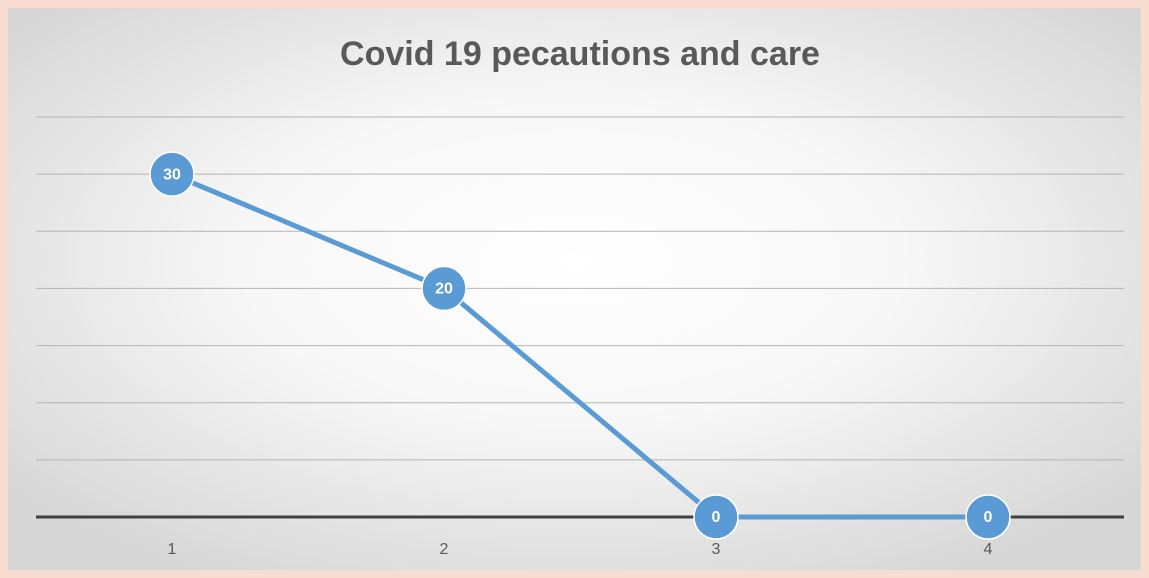 The height and width of the screenshot is (578, 1149). I want to click on chart-title: Covid 19 pecautions and care, so click(580, 54).